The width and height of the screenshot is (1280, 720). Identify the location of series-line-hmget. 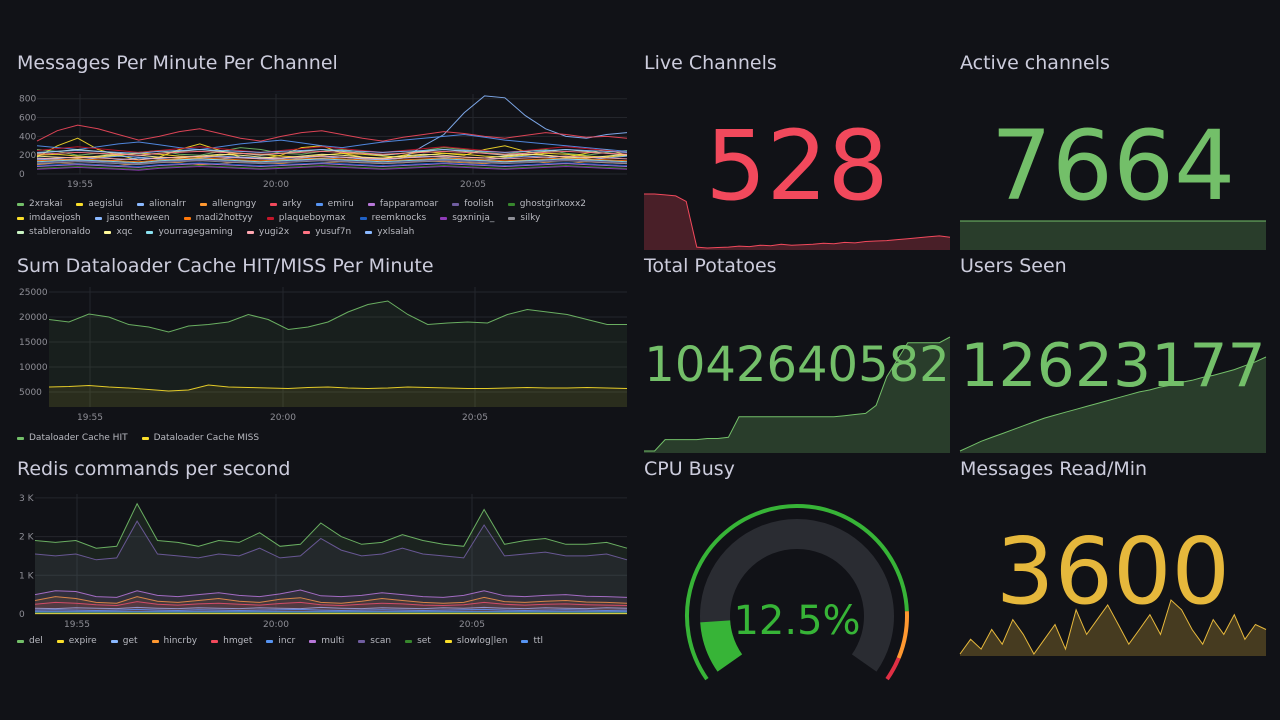
(331, 604).